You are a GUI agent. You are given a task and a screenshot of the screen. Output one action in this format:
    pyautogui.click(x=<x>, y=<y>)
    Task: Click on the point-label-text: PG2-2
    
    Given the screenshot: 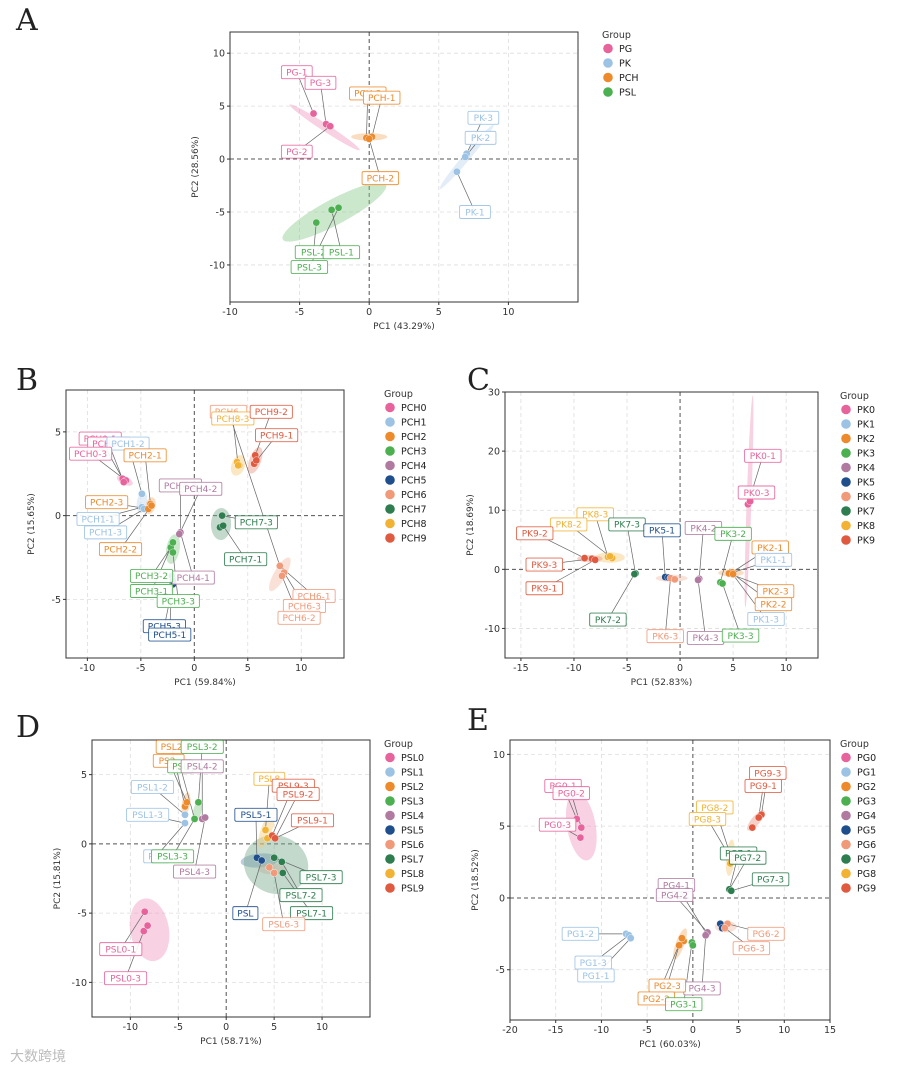 What is the action you would take?
    pyautogui.click(x=656, y=1000)
    